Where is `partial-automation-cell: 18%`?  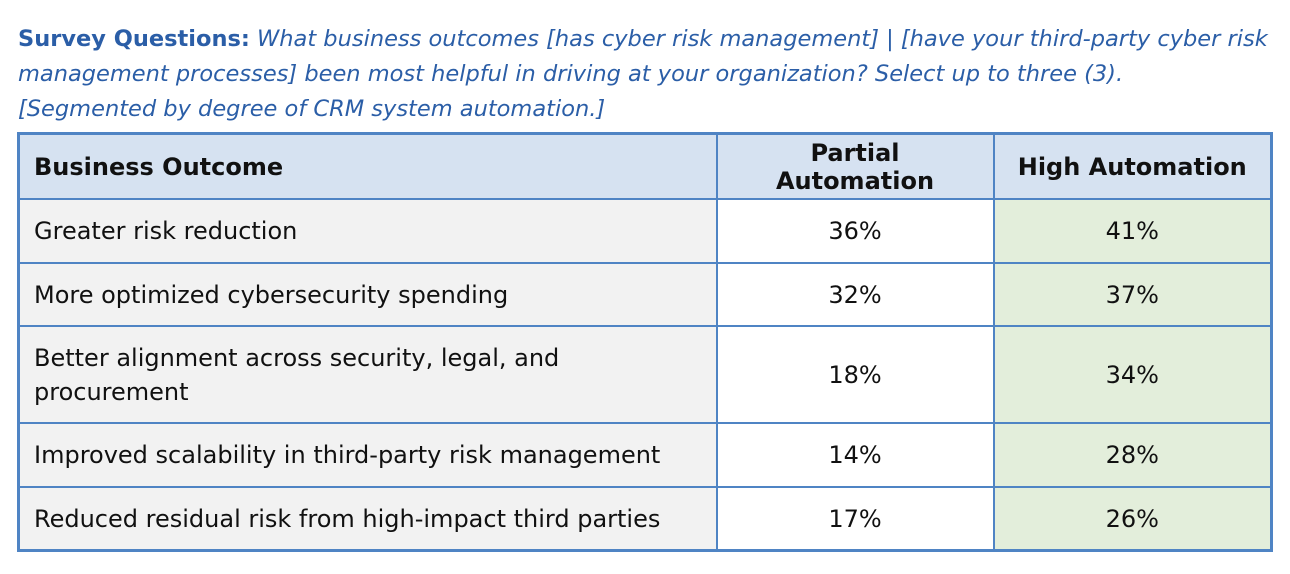 partial-automation-cell: 18% is located at coordinates (855, 374).